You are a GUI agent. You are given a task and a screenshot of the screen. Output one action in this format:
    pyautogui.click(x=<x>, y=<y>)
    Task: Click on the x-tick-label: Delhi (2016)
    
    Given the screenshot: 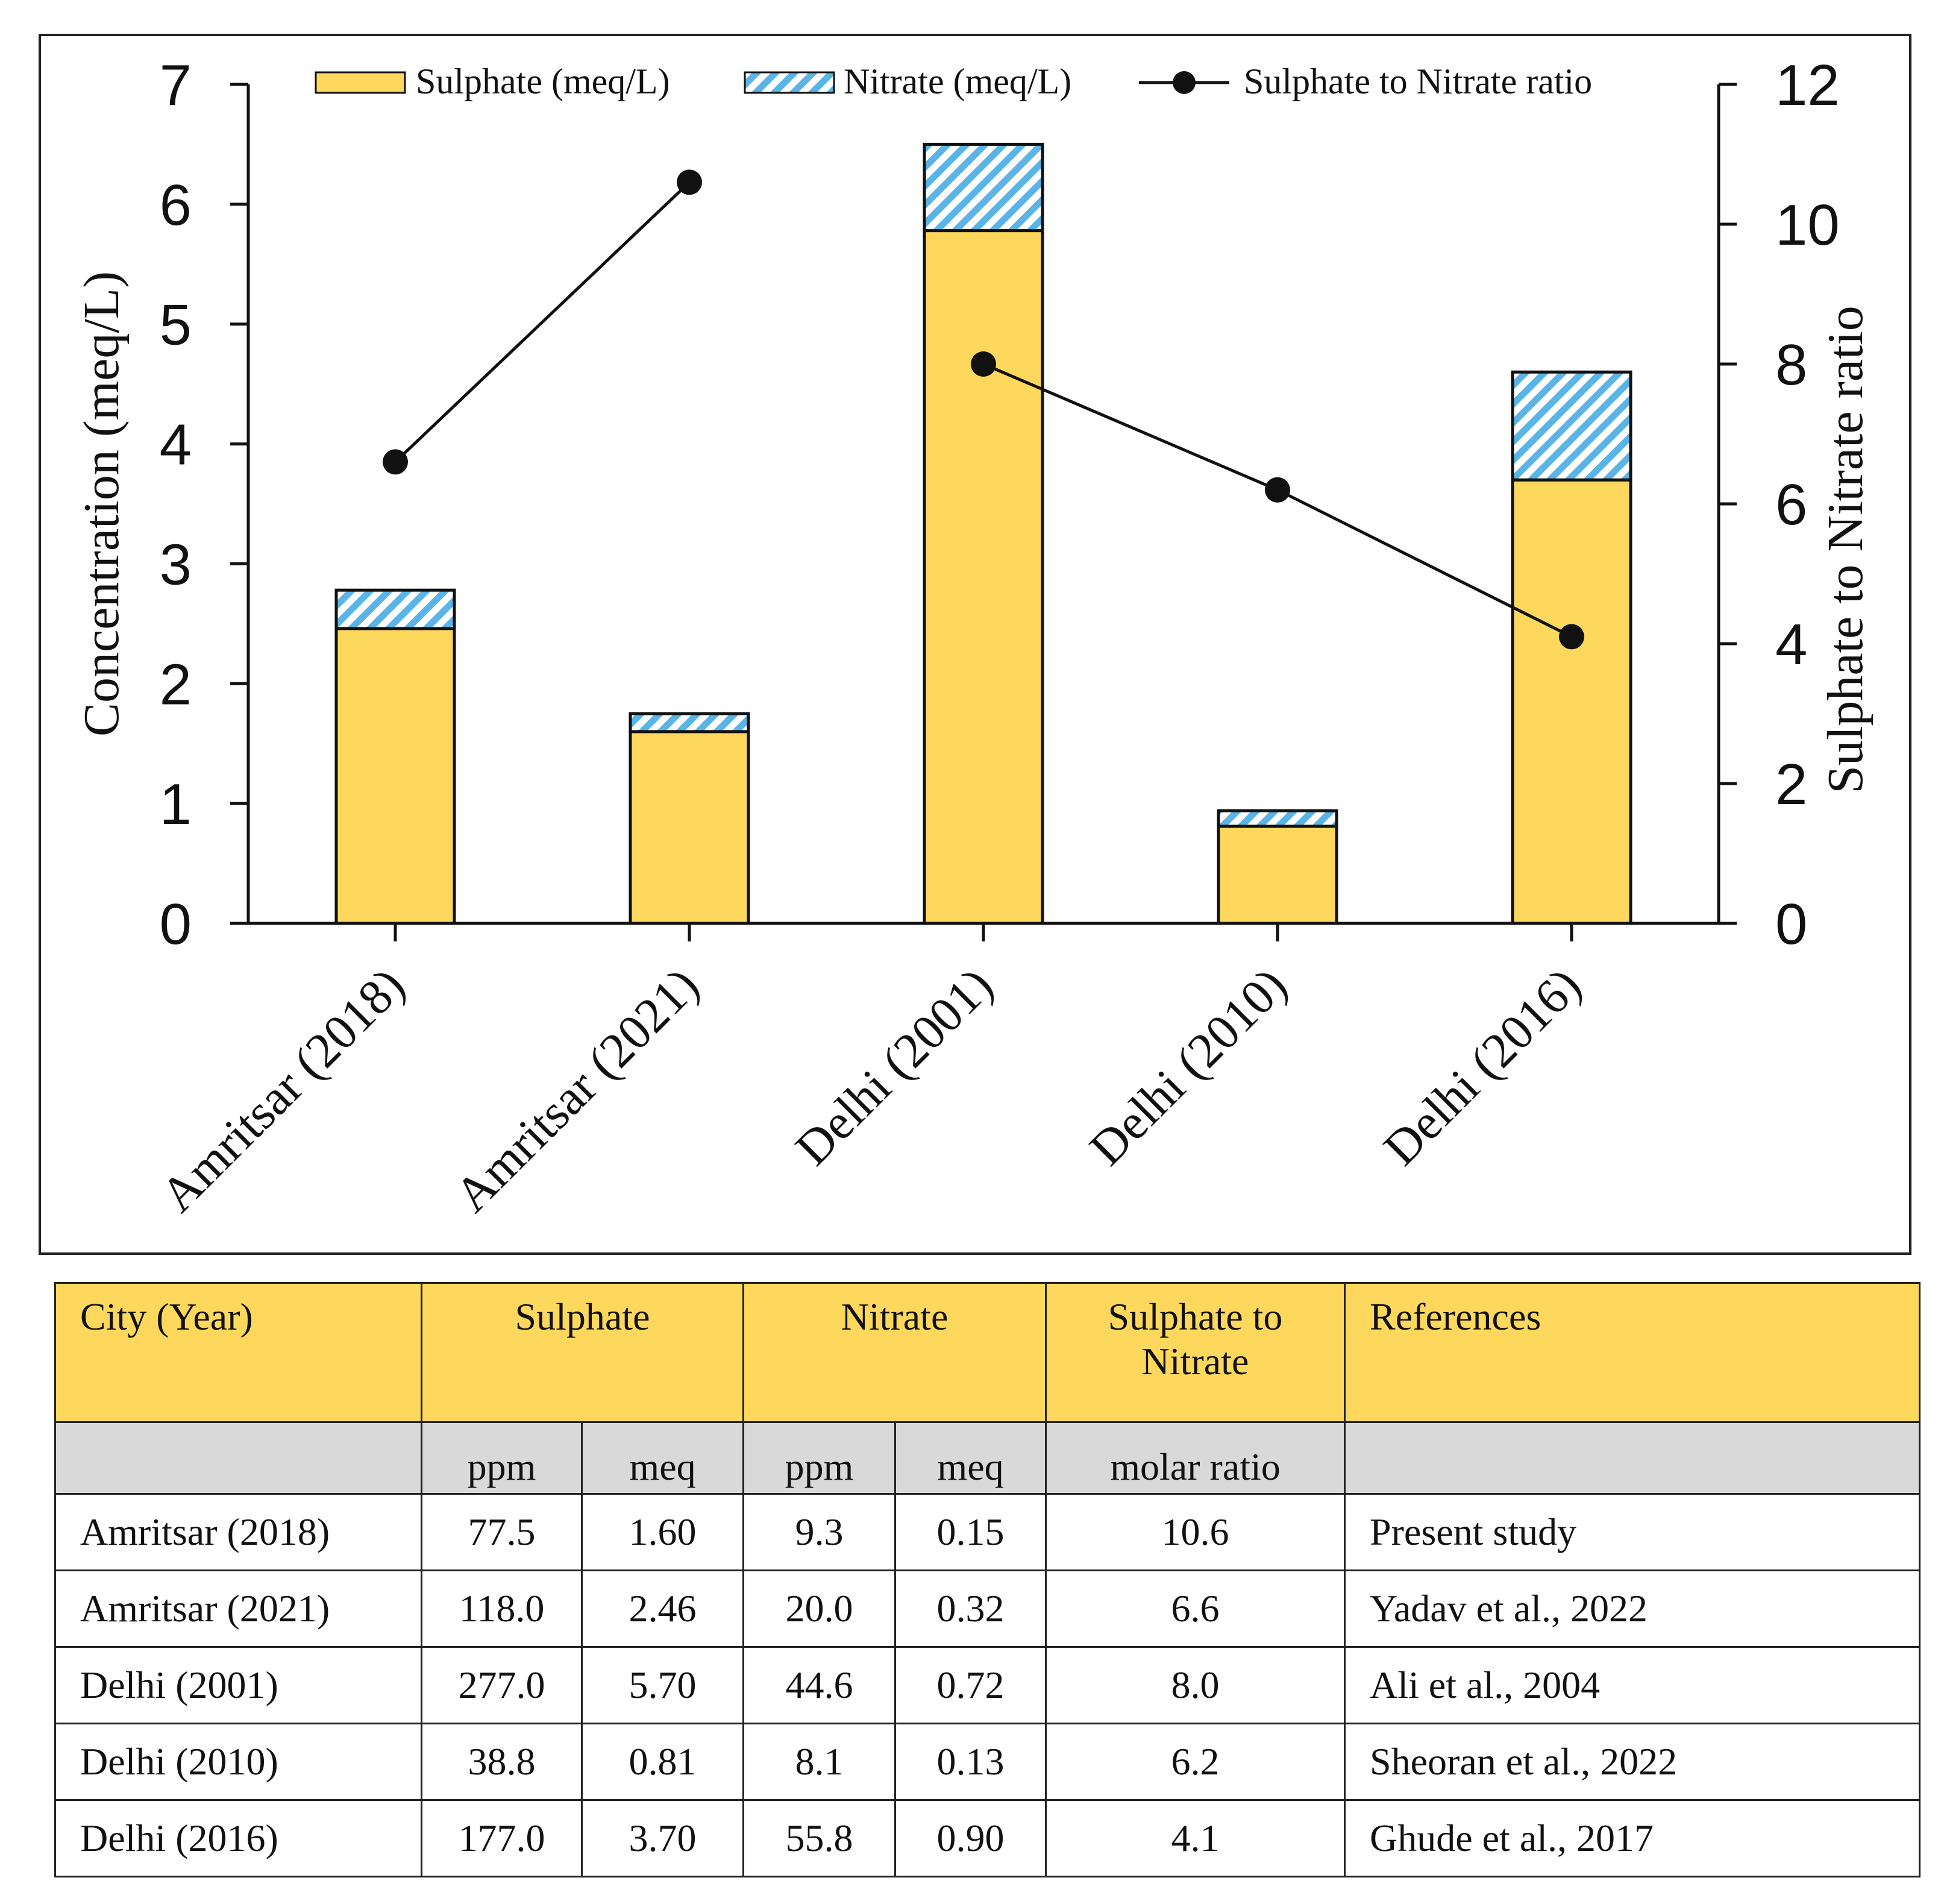 What is the action you would take?
    pyautogui.click(x=1482, y=1066)
    